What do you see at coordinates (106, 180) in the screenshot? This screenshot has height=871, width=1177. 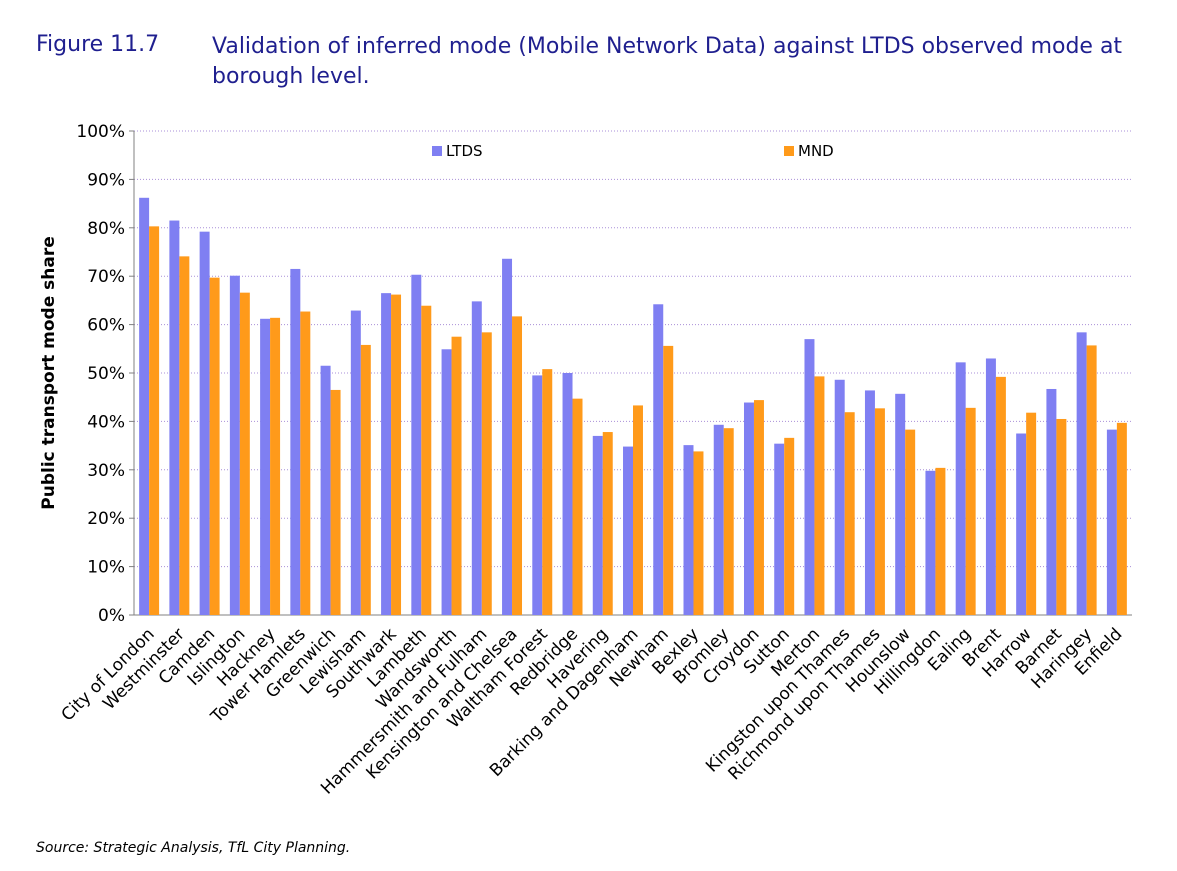 I see `y-tick-label: 90%` at bounding box center [106, 180].